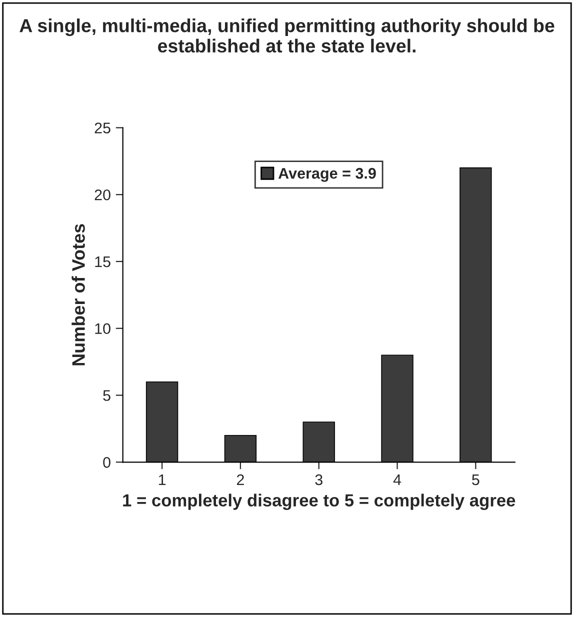 The image size is (574, 617). What do you see at coordinates (327, 175) in the screenshot?
I see `legend-label: Average = 3.9` at bounding box center [327, 175].